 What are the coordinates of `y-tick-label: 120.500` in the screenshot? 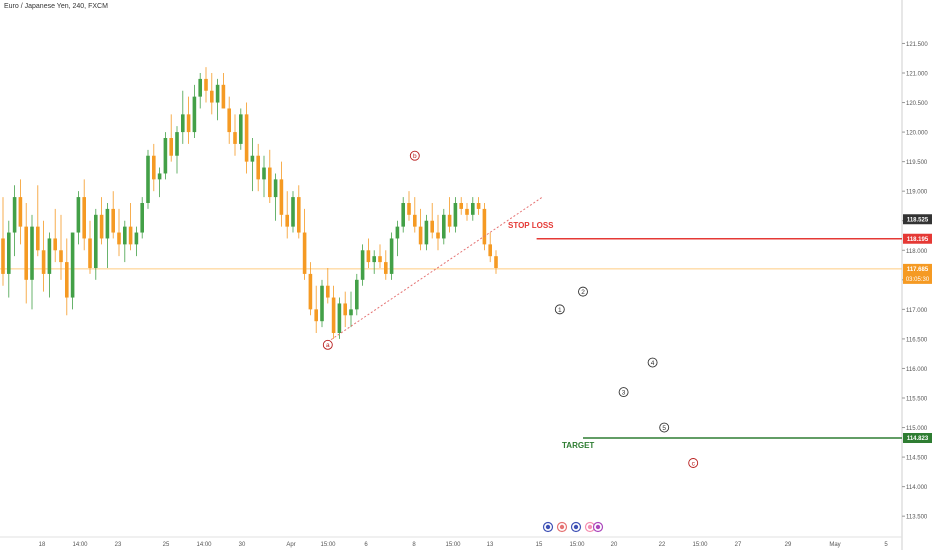 It's located at (917, 104).